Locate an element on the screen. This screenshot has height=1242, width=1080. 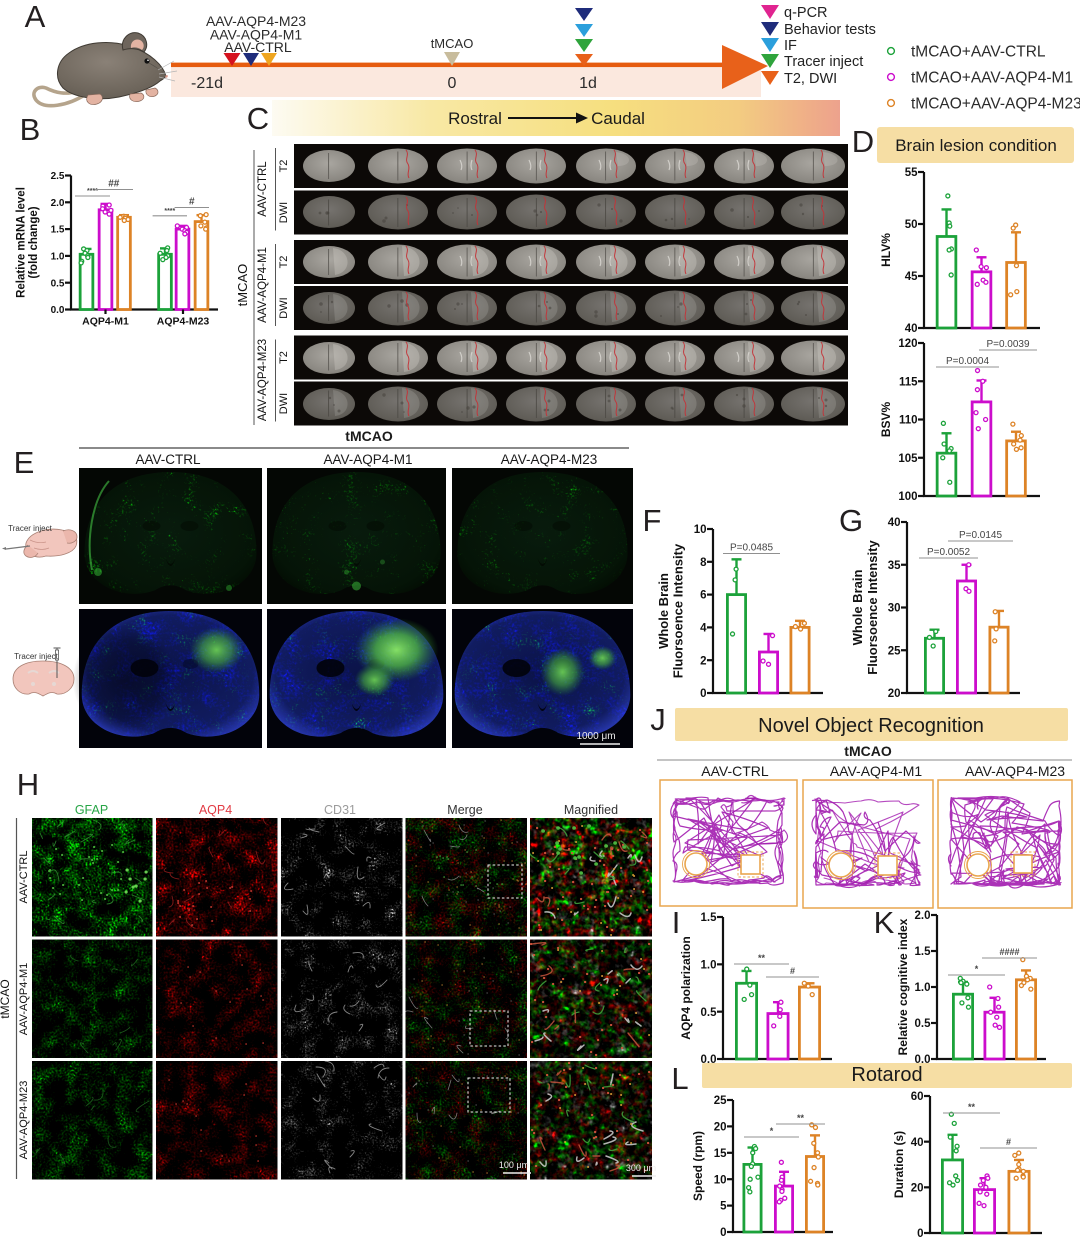
svg-text: AQP4-M1 is located at coordinates (105, 322).